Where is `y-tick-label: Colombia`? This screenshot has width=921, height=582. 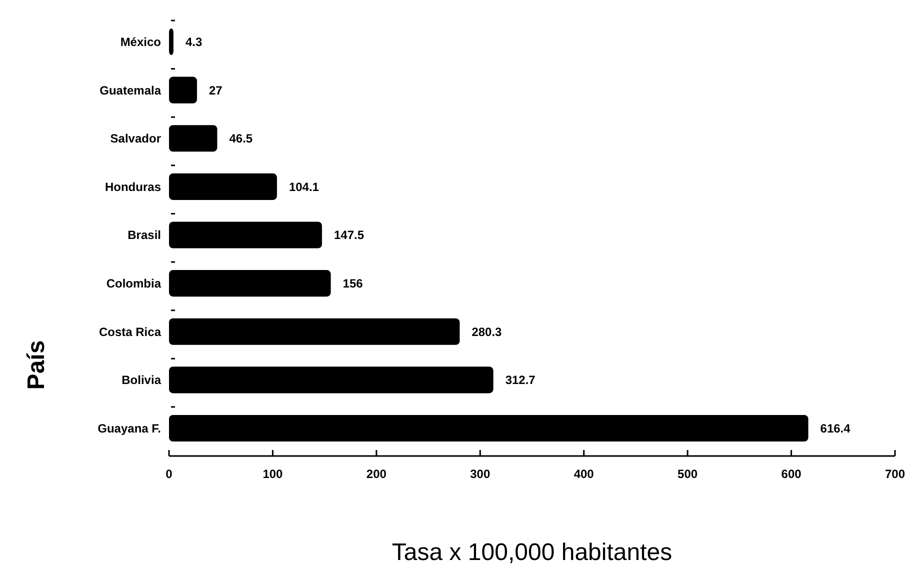 y-tick-label: Colombia is located at coordinates (134, 283).